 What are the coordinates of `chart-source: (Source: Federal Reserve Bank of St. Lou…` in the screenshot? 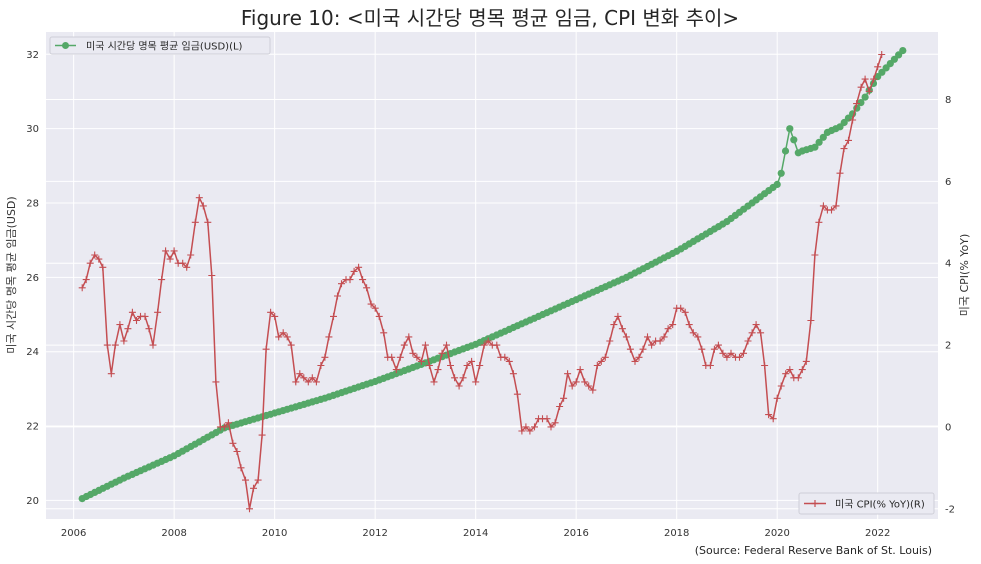 It's located at (813, 550).